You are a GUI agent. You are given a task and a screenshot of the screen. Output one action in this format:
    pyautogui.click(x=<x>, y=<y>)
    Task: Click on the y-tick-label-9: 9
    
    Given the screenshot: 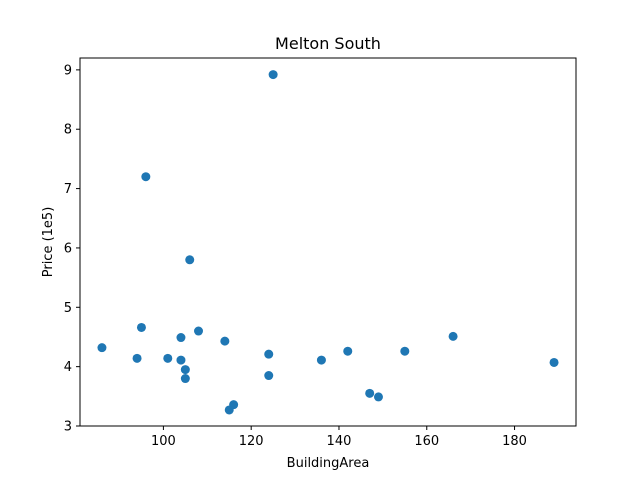 What is the action you would take?
    pyautogui.click(x=68, y=70)
    